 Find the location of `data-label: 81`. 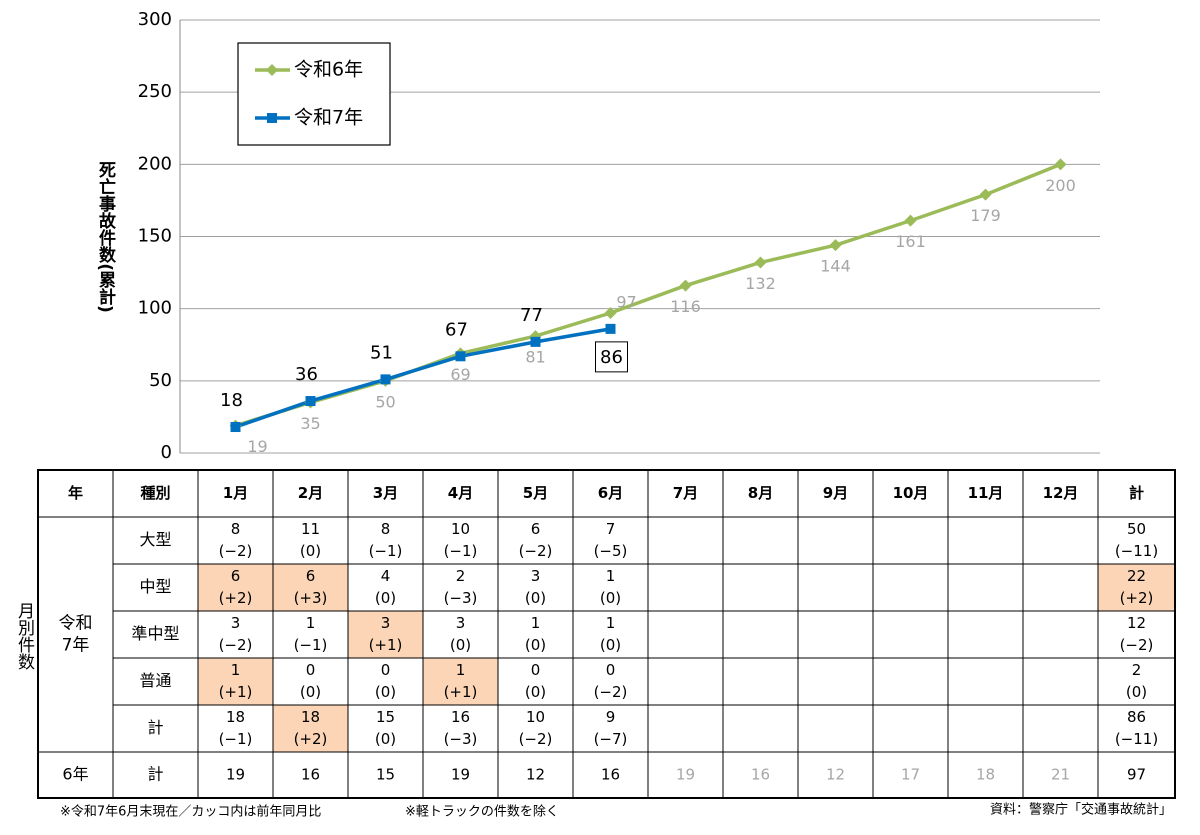

data-label: 81 is located at coordinates (535, 357).